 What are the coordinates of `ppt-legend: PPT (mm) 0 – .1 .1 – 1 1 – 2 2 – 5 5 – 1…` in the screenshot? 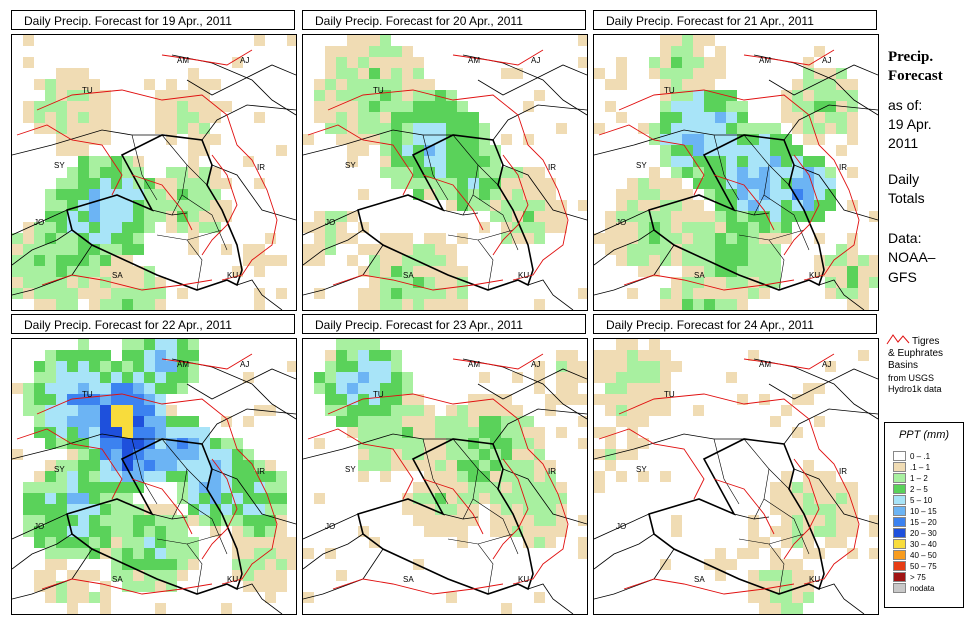 It's located at (924, 515).